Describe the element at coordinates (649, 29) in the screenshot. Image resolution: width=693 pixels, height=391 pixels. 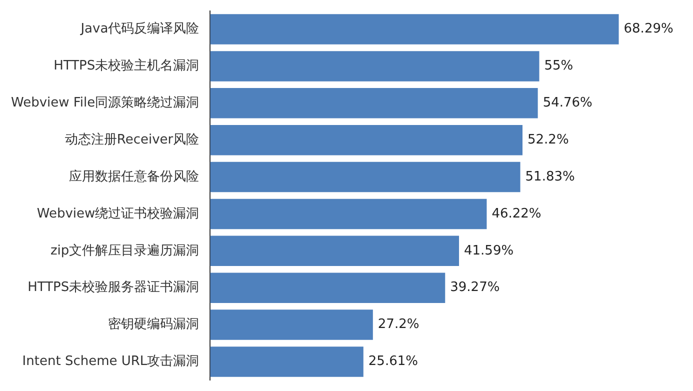
I see `data-label: 68.29%` at that location.